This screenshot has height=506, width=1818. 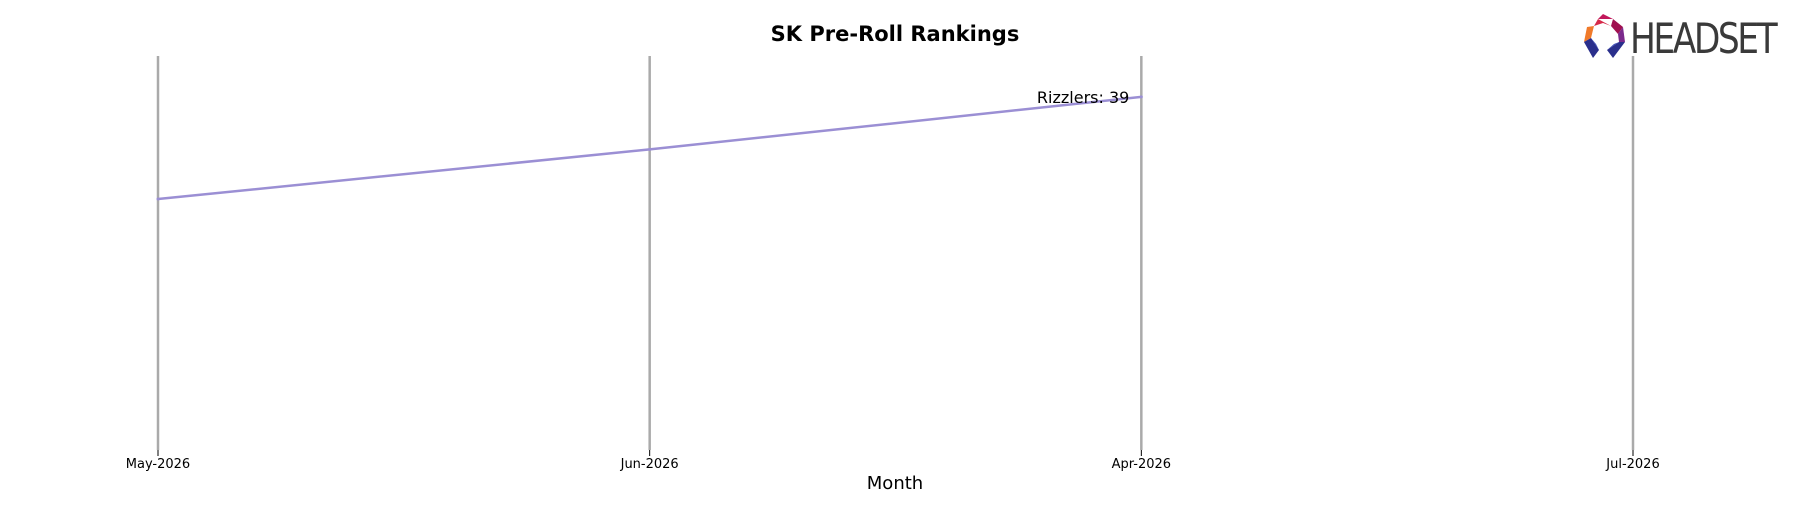 What do you see at coordinates (895, 483) in the screenshot?
I see `x-axis-label: Month` at bounding box center [895, 483].